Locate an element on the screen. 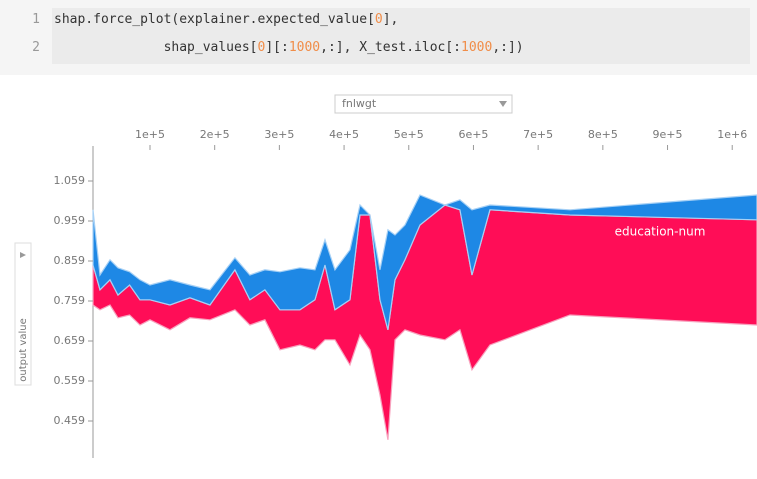 This screenshot has width=757, height=479. code-text: ][: is located at coordinates (277, 47).